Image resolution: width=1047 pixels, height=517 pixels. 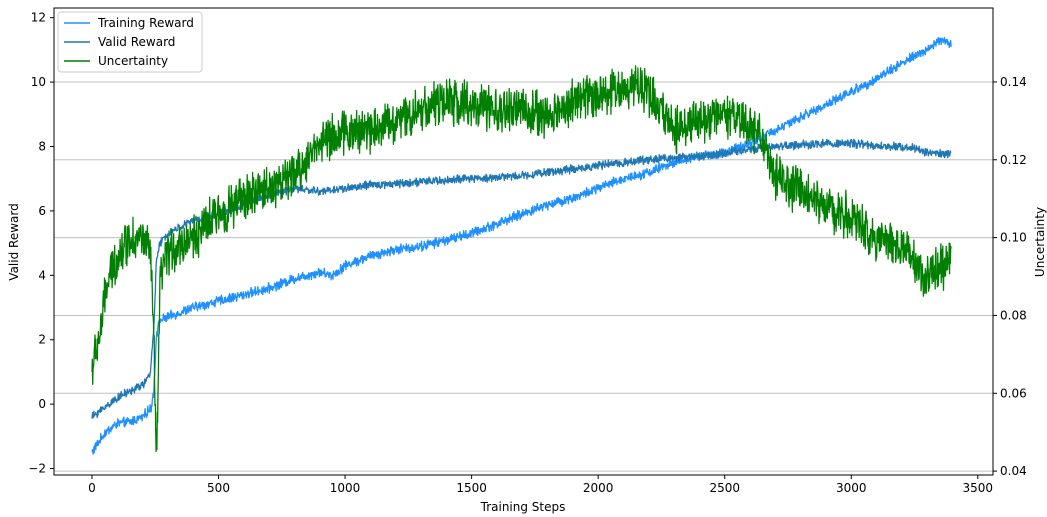 I want to click on y2-tick-label: 0.08, so click(x=1013, y=315).